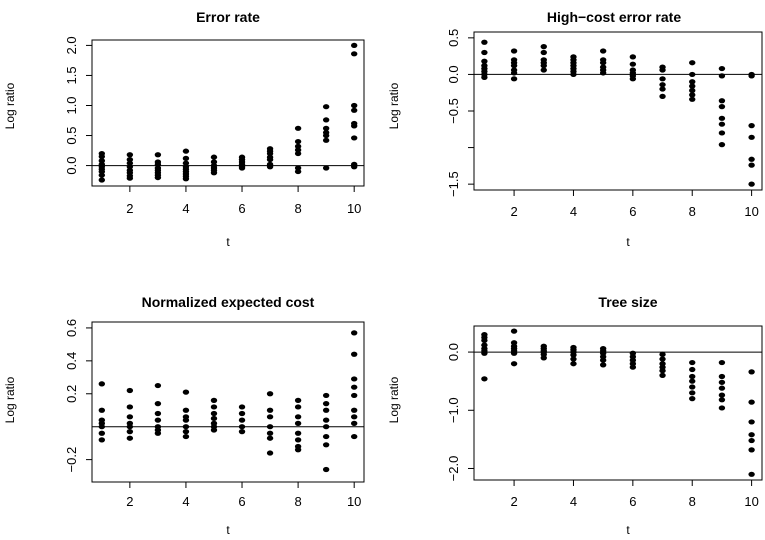  What do you see at coordinates (573, 501) in the screenshot?
I see `x-tick-label: 4` at bounding box center [573, 501].